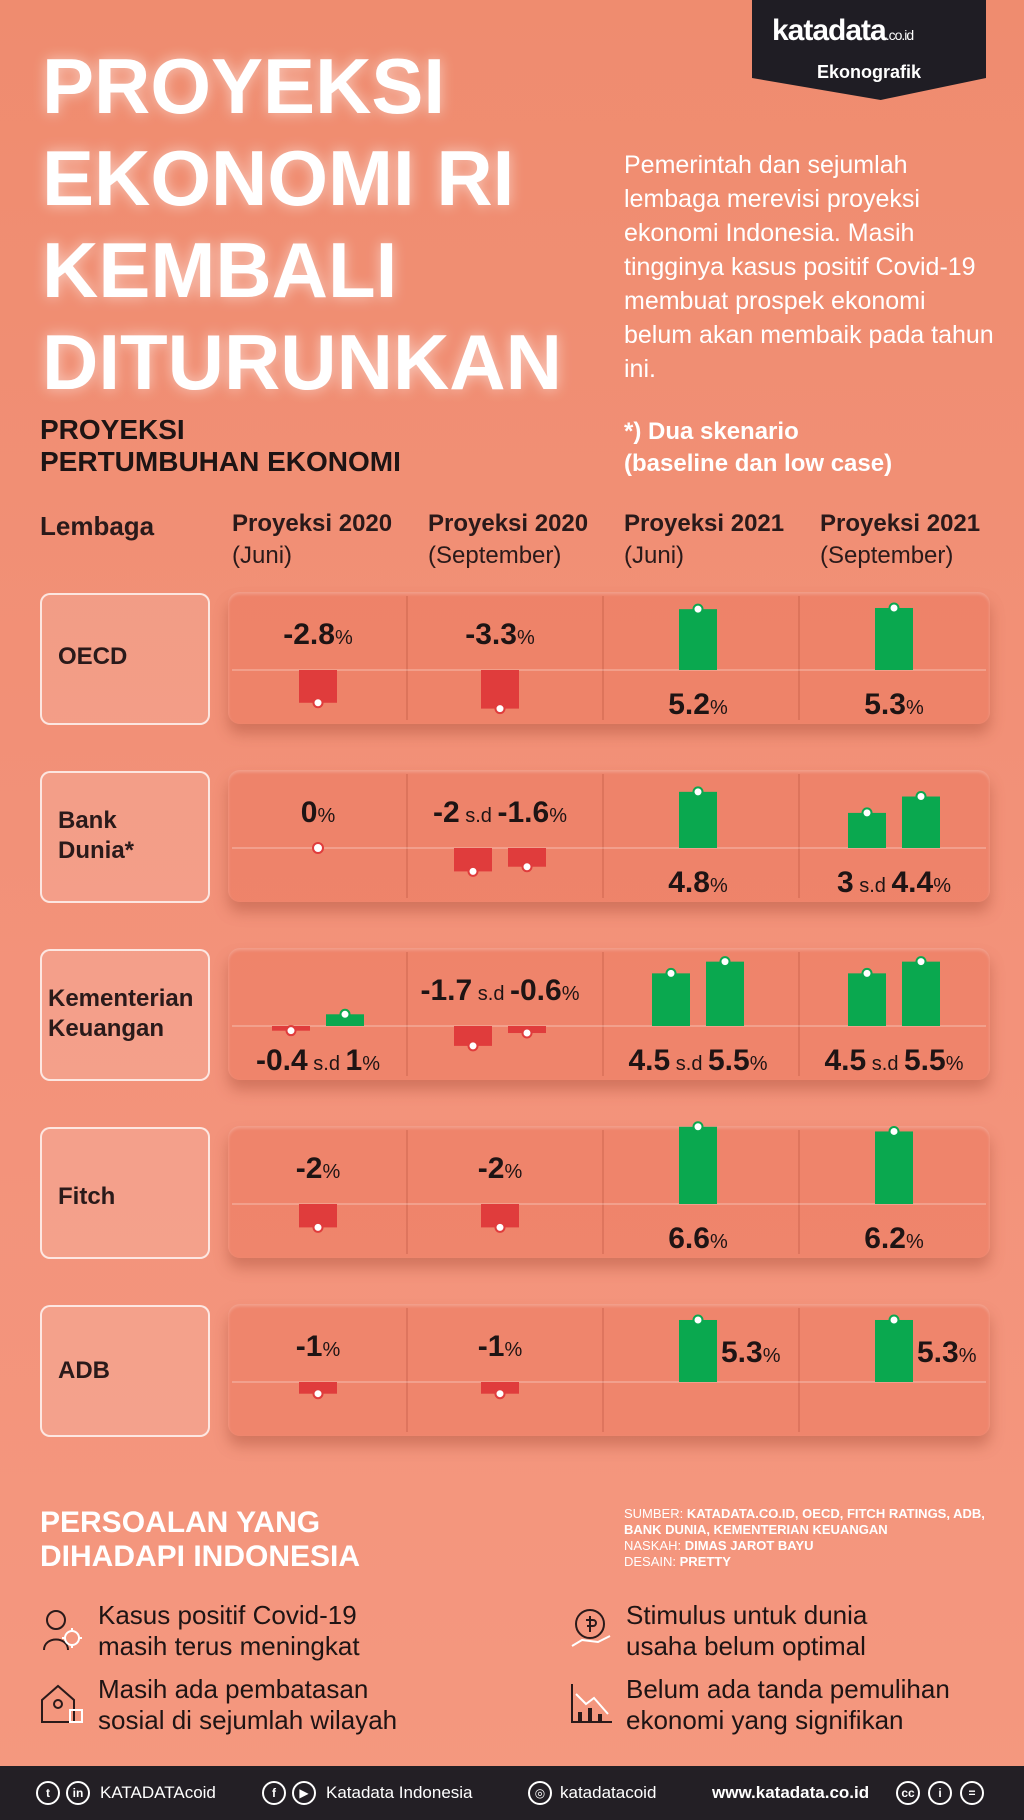 The width and height of the screenshot is (1024, 1820). What do you see at coordinates (698, 1238) in the screenshot?
I see `value-label-3-2: 6.6%` at bounding box center [698, 1238].